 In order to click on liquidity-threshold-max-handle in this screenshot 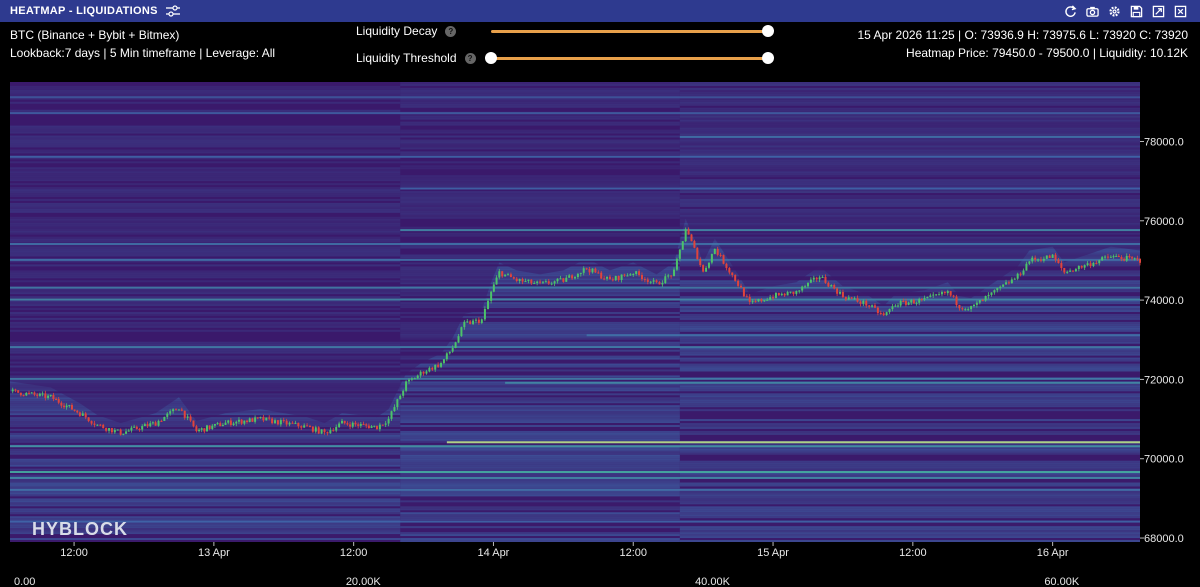, I will do `click(768, 58)`.